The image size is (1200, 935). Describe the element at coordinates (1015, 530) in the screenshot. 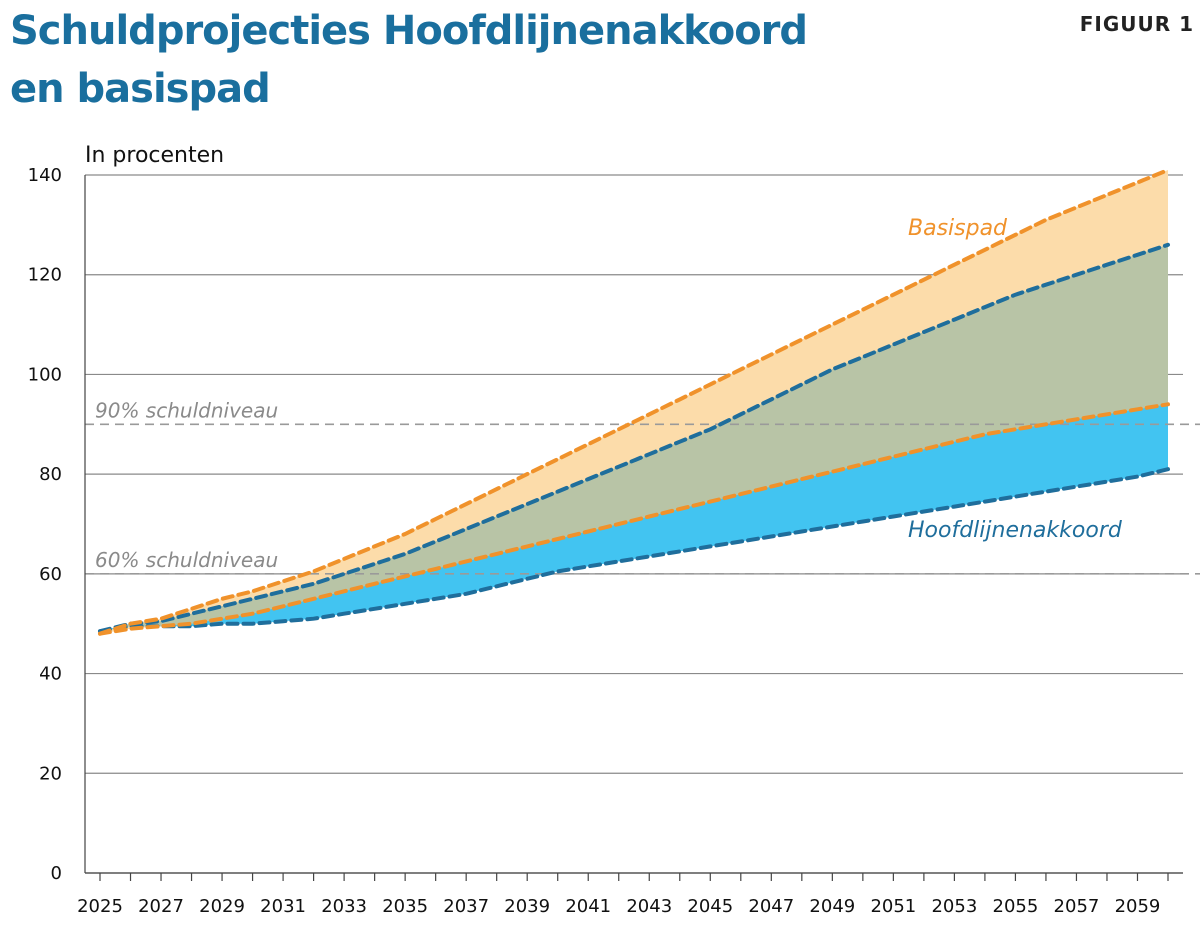

I see `hoofdlijnenakkoord-label: Hoofdlijnenakkoord` at that location.